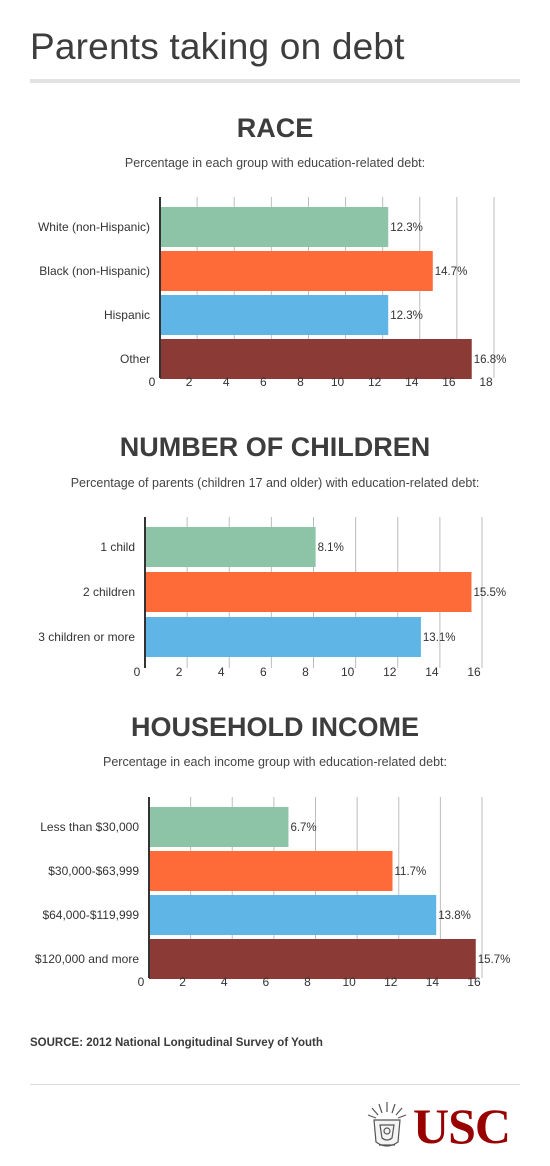 Image resolution: width=550 pixels, height=1166 pixels. I want to click on category-label: White (non-Hispanic), so click(94, 227).